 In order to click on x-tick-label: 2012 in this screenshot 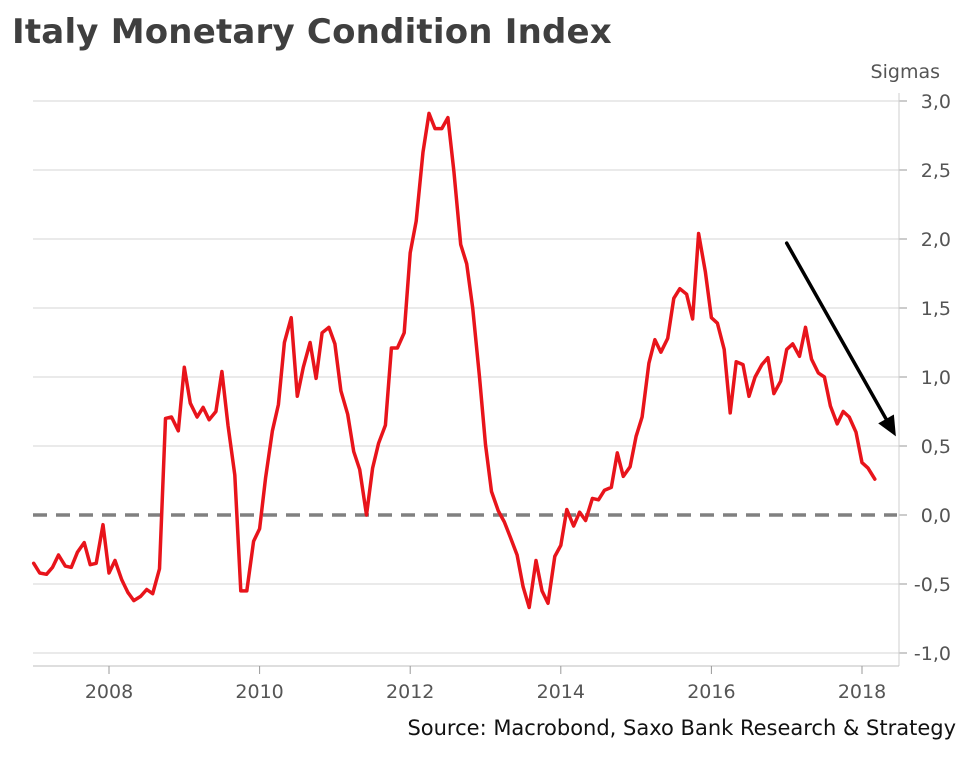, I will do `click(410, 692)`.